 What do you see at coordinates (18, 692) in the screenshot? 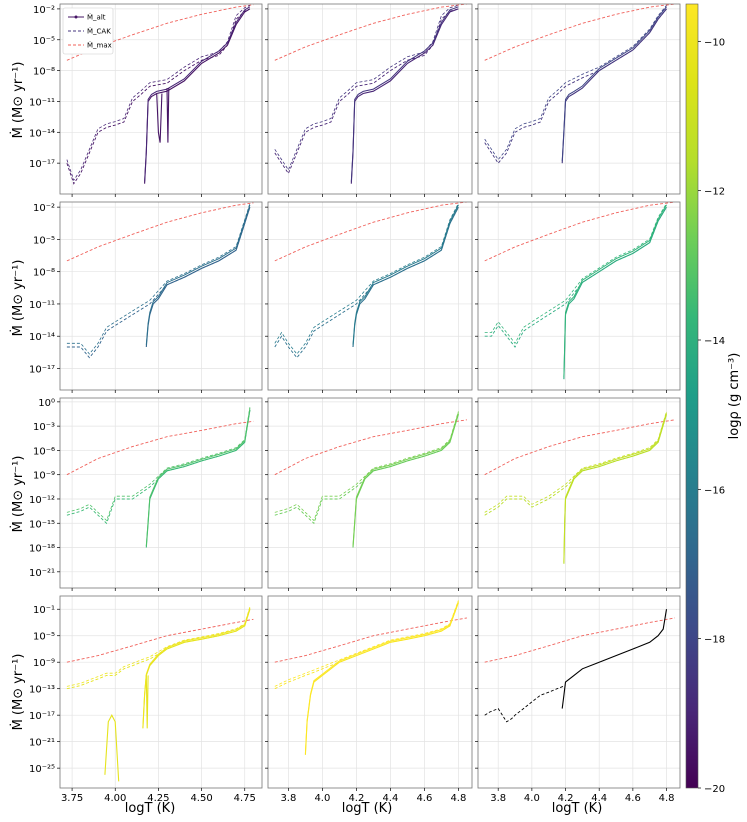
I see `y-axis-label-row4: Ṁ (M⊙ yr⁻¹)` at bounding box center [18, 692].